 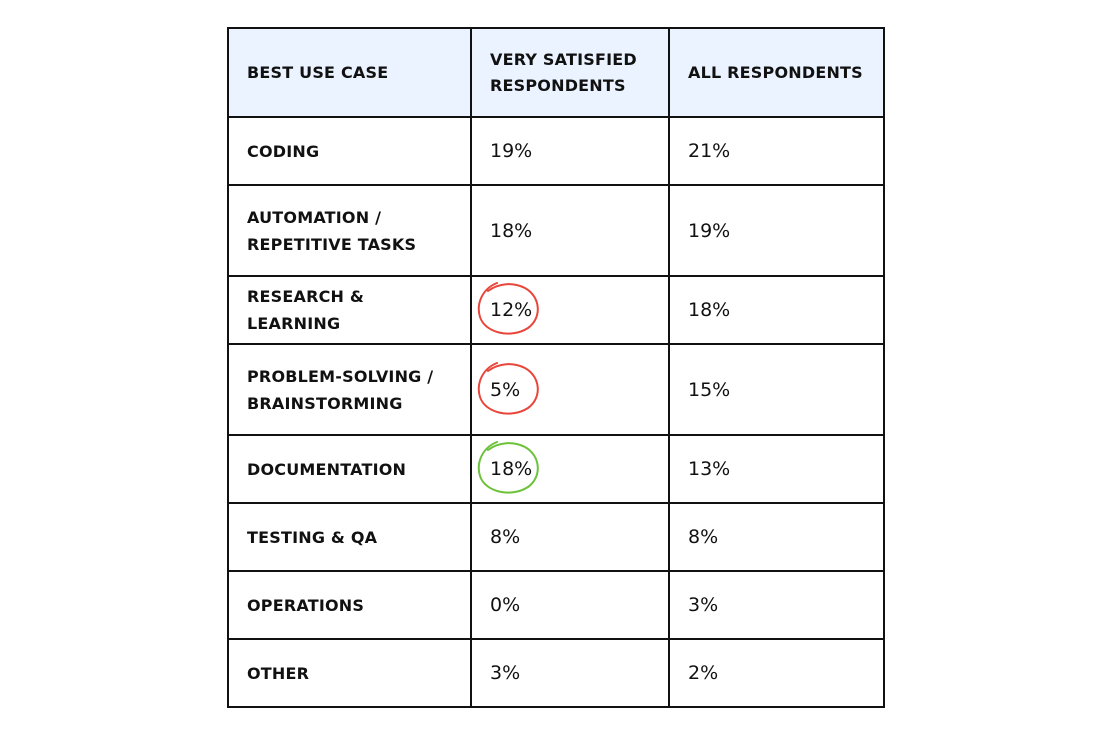 What do you see at coordinates (570, 310) in the screenshot?
I see `very-satisfied-cell: 12%` at bounding box center [570, 310].